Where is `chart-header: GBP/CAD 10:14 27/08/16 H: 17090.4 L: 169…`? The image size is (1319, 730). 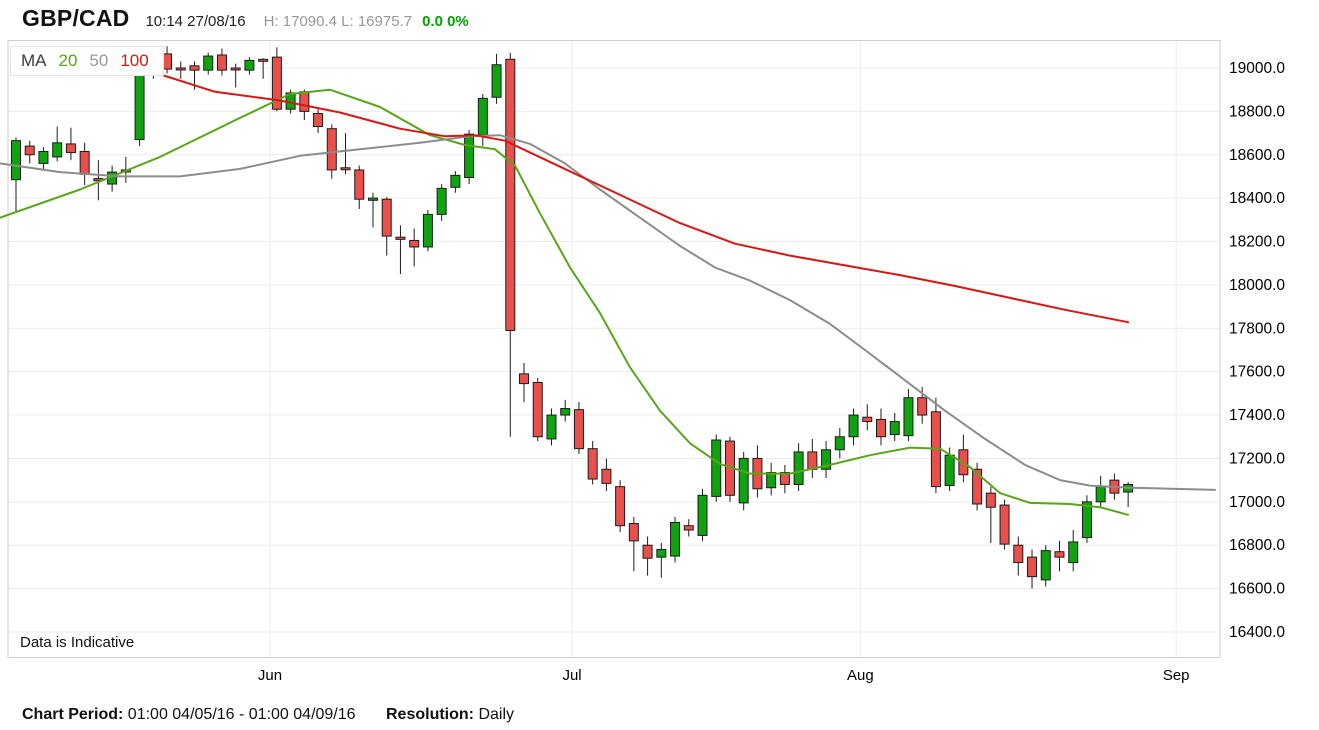 chart-header: GBP/CAD 10:14 27/08/16 H: 17090.4 L: 169… is located at coordinates (245, 18).